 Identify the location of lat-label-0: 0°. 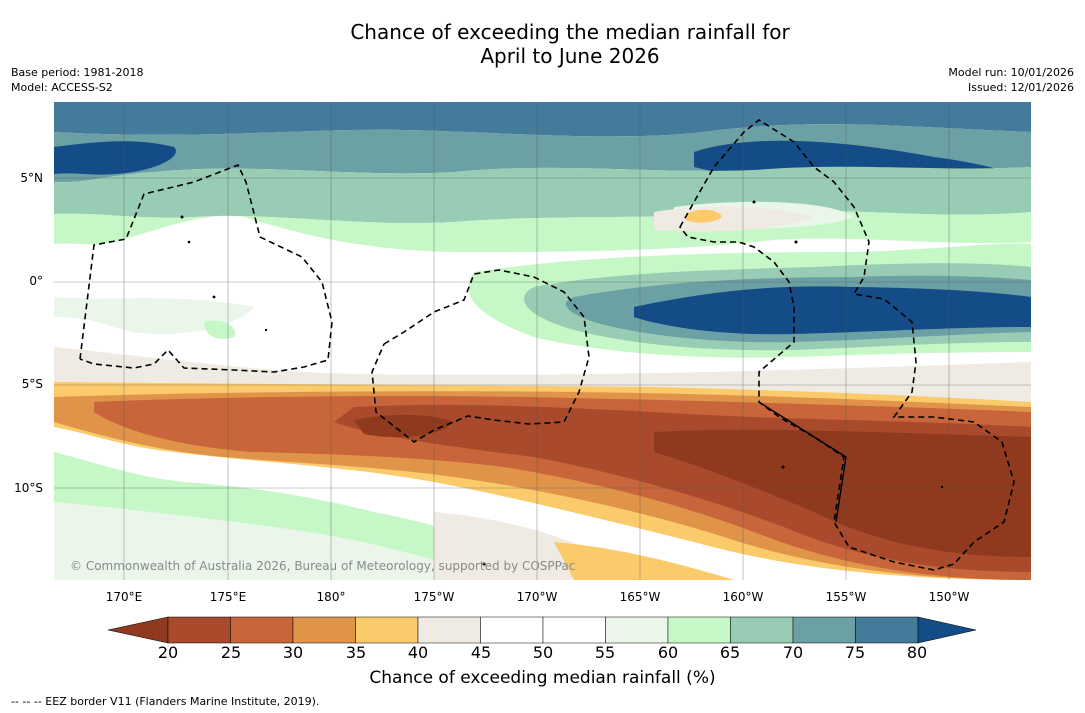
(36, 281).